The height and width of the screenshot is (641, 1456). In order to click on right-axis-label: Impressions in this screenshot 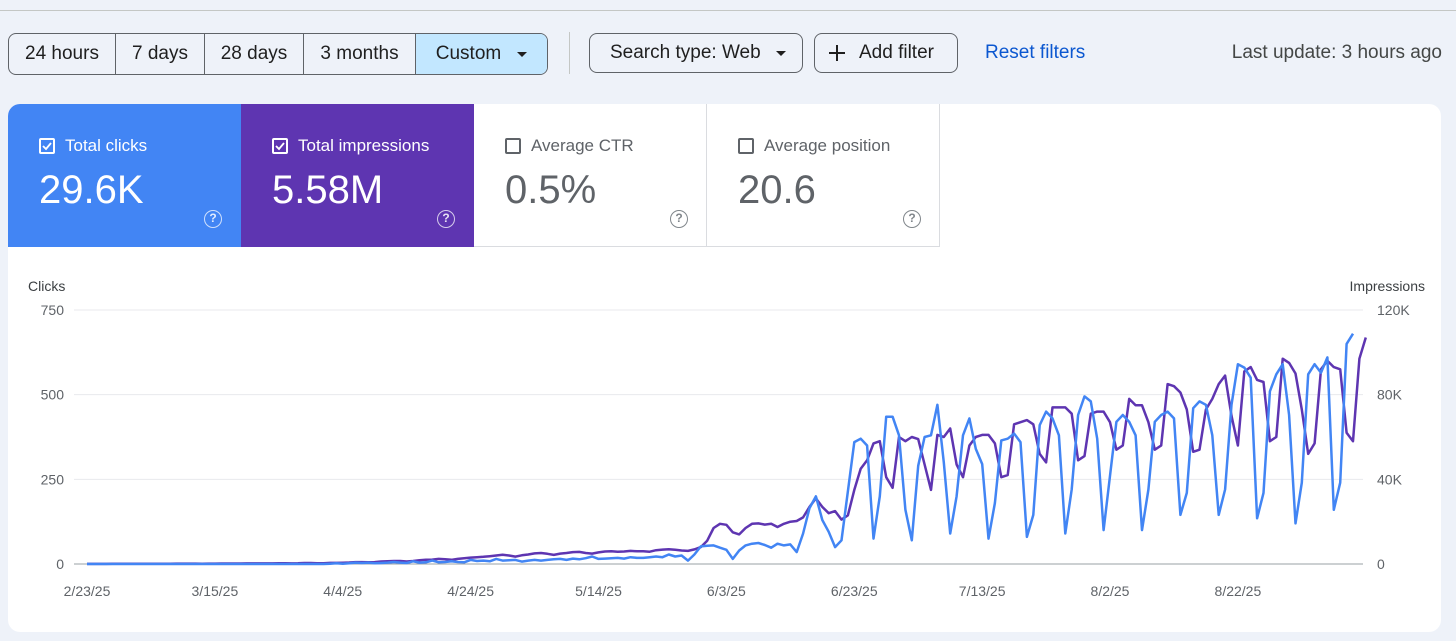, I will do `click(1387, 286)`.